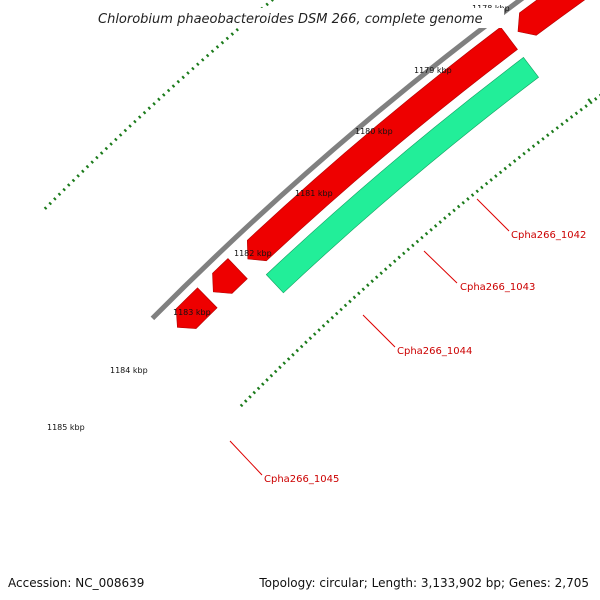 This screenshot has width=600, height=600. Describe the element at coordinates (129, 370) in the screenshot. I see `tick-label-1184: 1184 kbp` at that location.